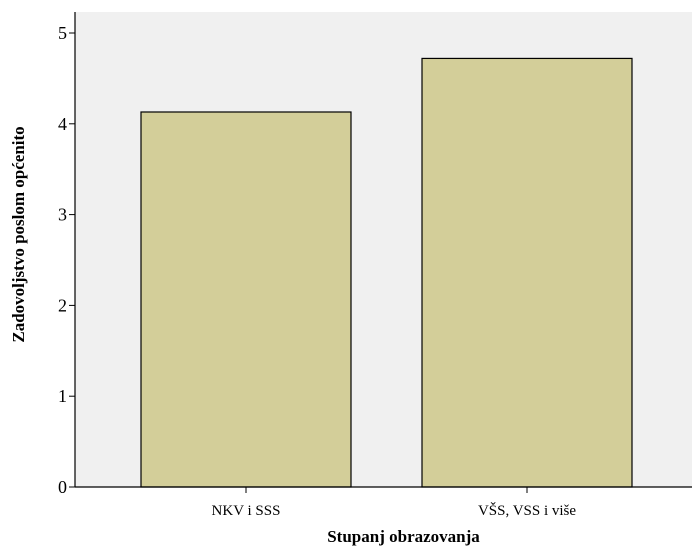 The width and height of the screenshot is (692, 549). I want to click on y-tick-label-4: 4, so click(62, 124).